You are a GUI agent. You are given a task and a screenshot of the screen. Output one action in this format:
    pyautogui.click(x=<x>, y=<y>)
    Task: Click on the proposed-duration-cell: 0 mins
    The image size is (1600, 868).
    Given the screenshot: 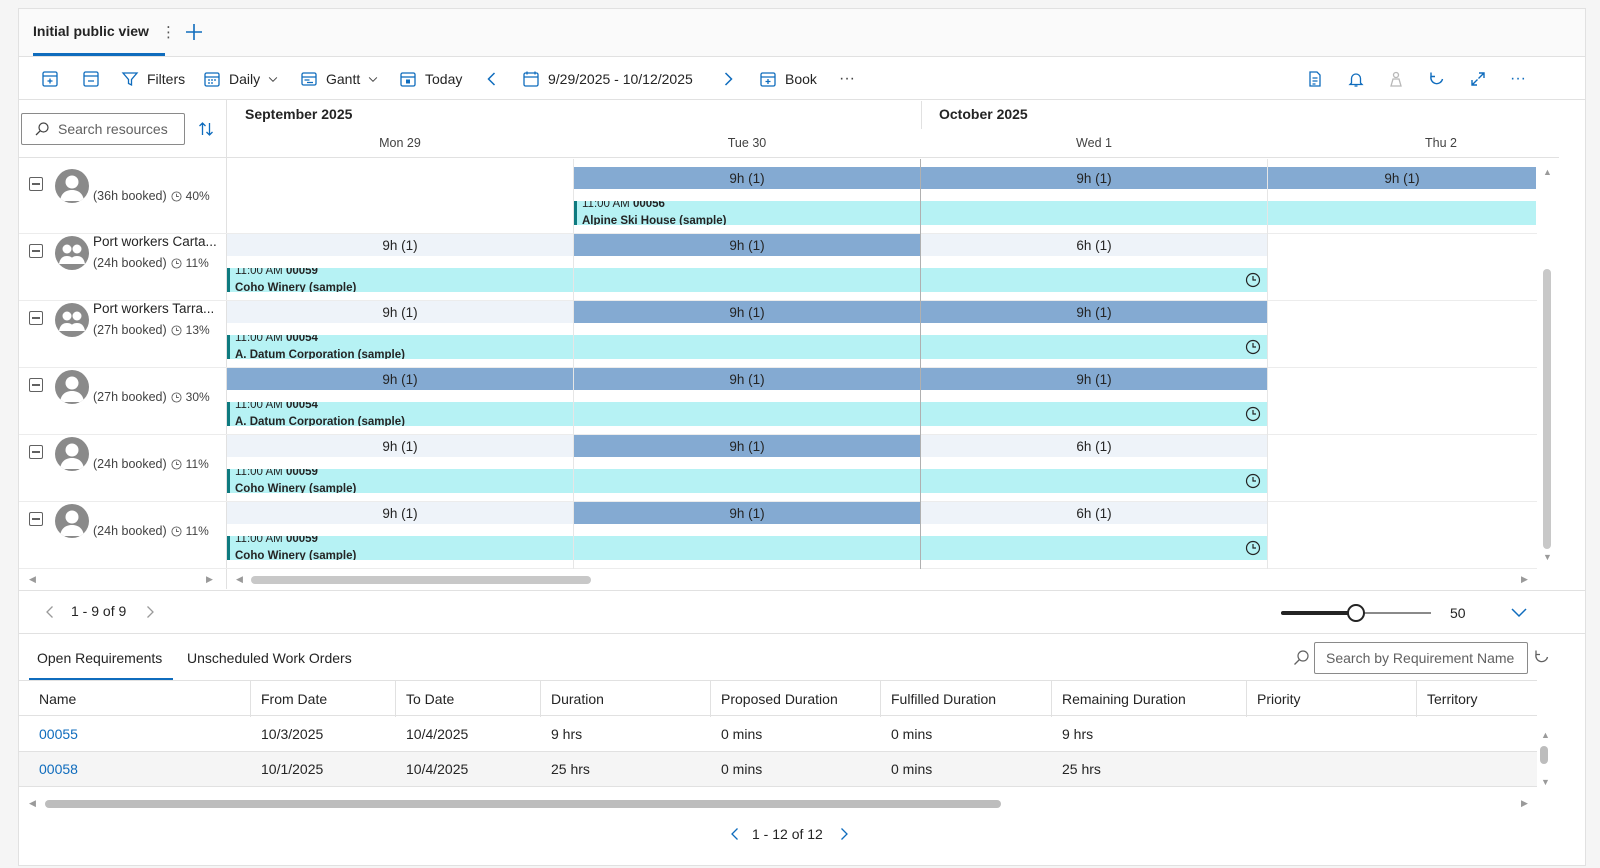 What is the action you would take?
    pyautogui.click(x=742, y=769)
    